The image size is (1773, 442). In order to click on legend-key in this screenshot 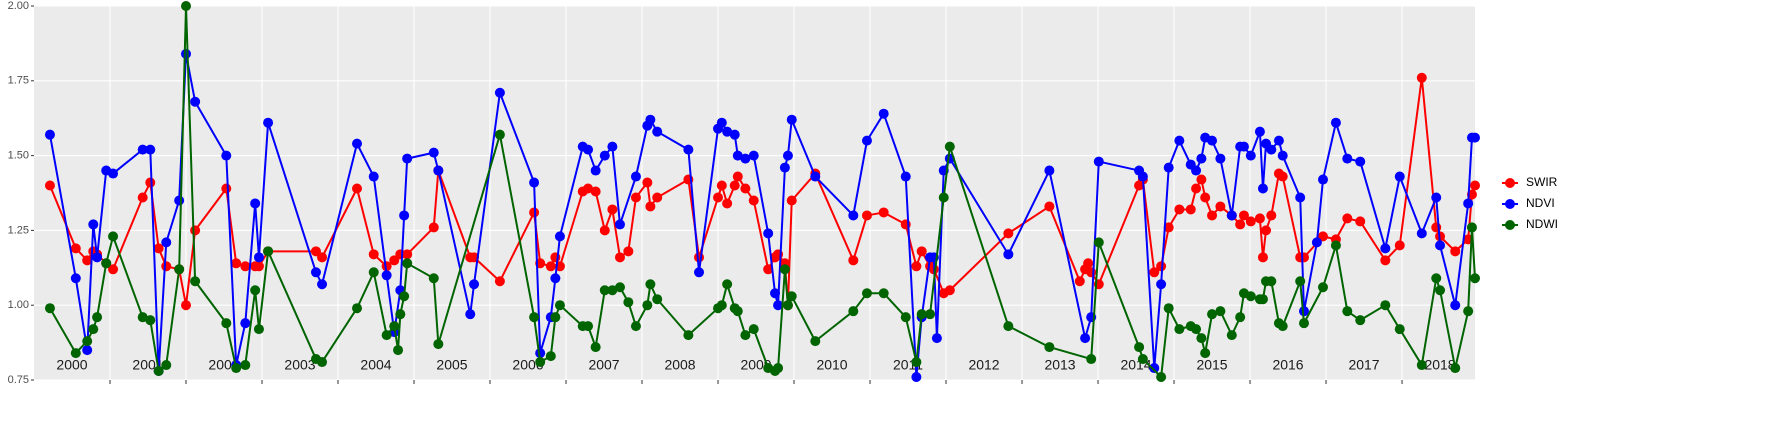, I will do `click(1510, 183)`.